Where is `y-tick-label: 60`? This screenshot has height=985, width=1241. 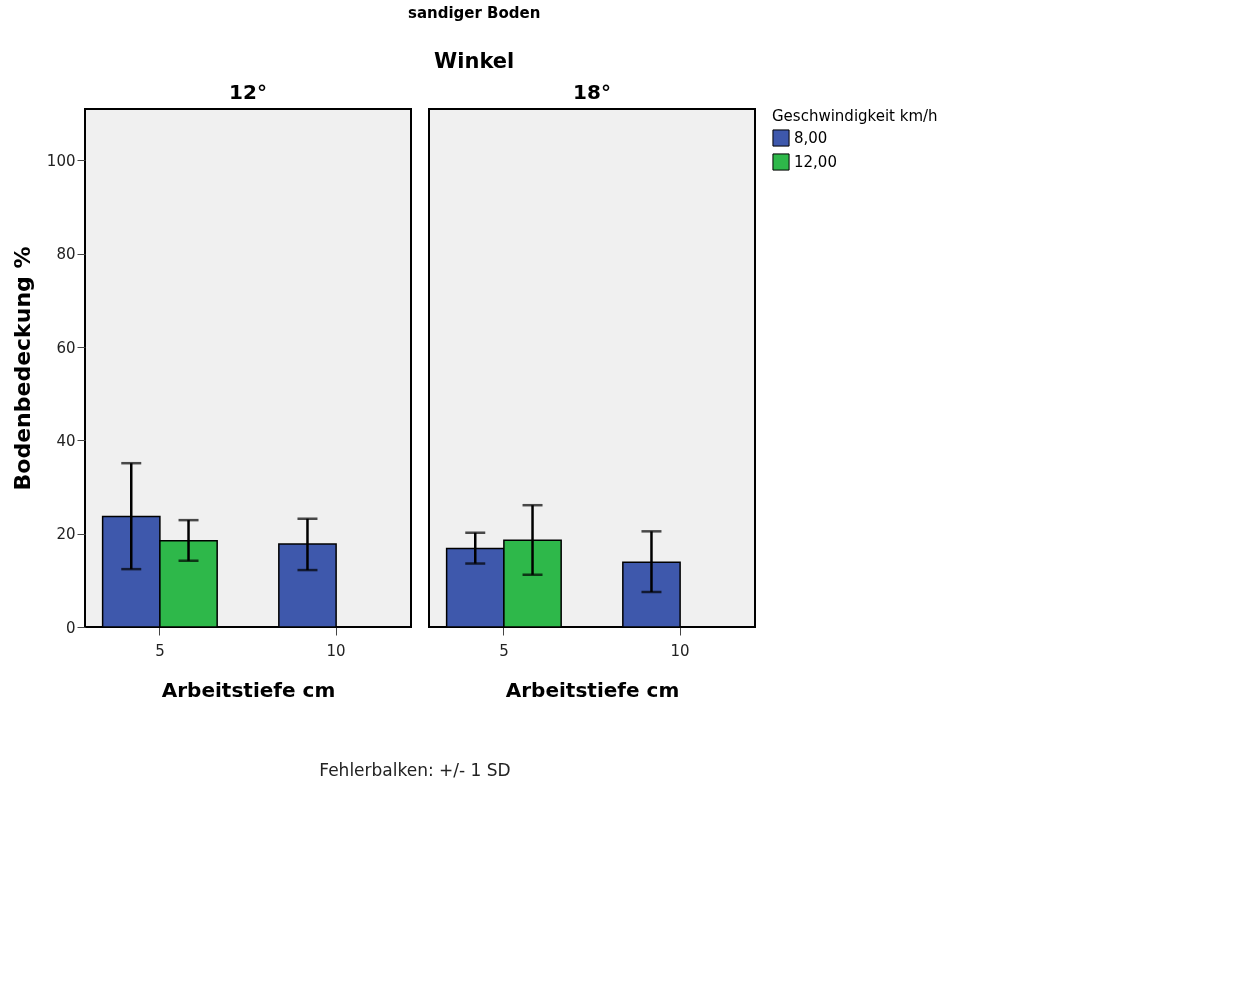
y-tick-label: 60 is located at coordinates (66, 347).